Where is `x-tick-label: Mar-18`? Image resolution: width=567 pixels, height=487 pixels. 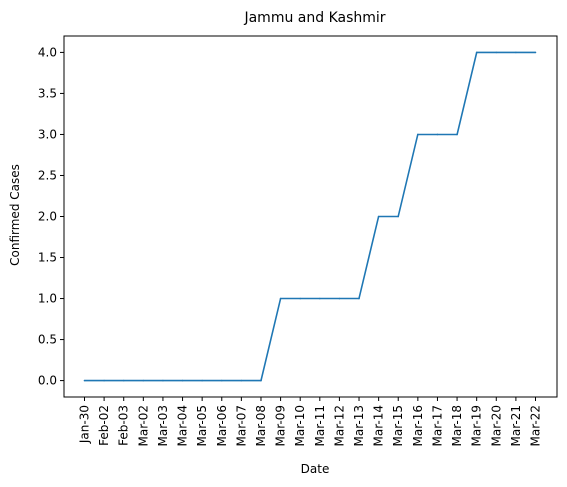 x-tick-label: Mar-18 is located at coordinates (457, 425).